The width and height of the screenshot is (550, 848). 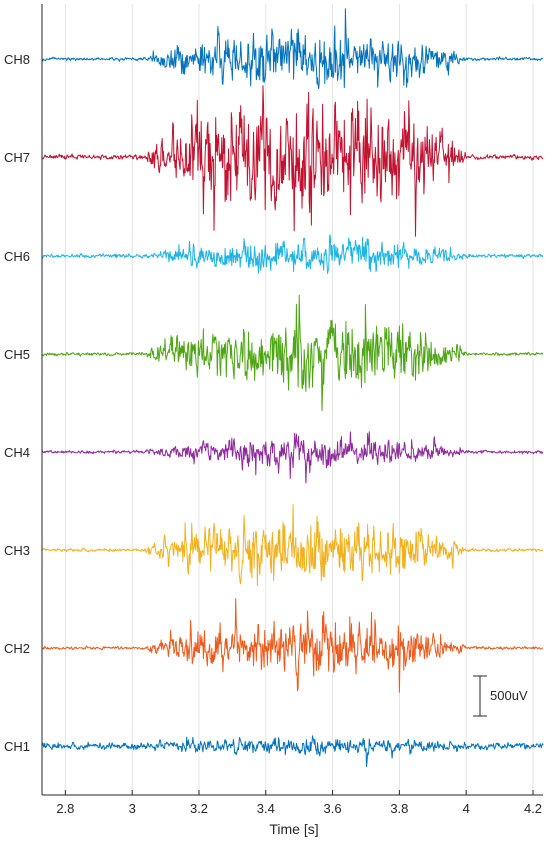 I want to click on x-tick-label: 3, so click(x=132, y=808).